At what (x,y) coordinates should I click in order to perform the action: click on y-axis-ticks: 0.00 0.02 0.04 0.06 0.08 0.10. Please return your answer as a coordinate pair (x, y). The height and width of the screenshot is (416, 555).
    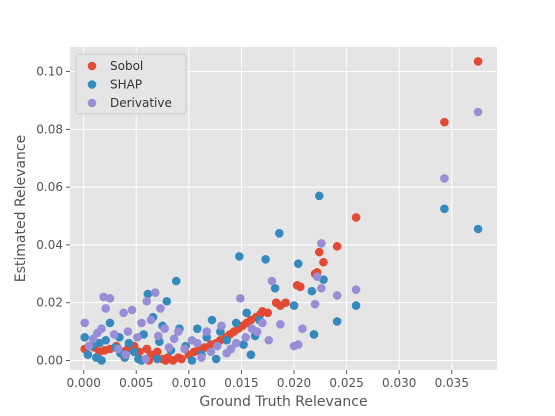
    Looking at the image, I should click on (53, 216).